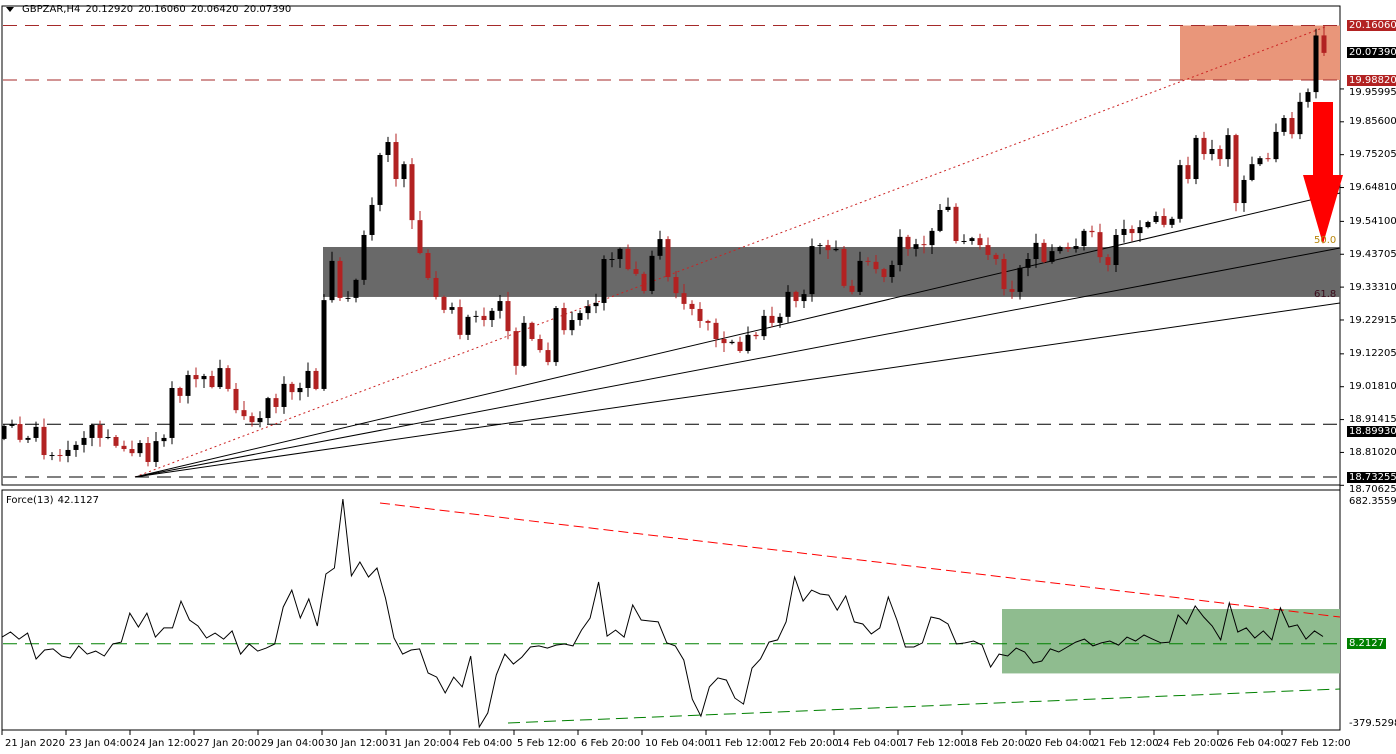 The width and height of the screenshot is (1396, 754). What do you see at coordinates (162, 9) in the screenshot?
I see `high-value: 20.16060` at bounding box center [162, 9].